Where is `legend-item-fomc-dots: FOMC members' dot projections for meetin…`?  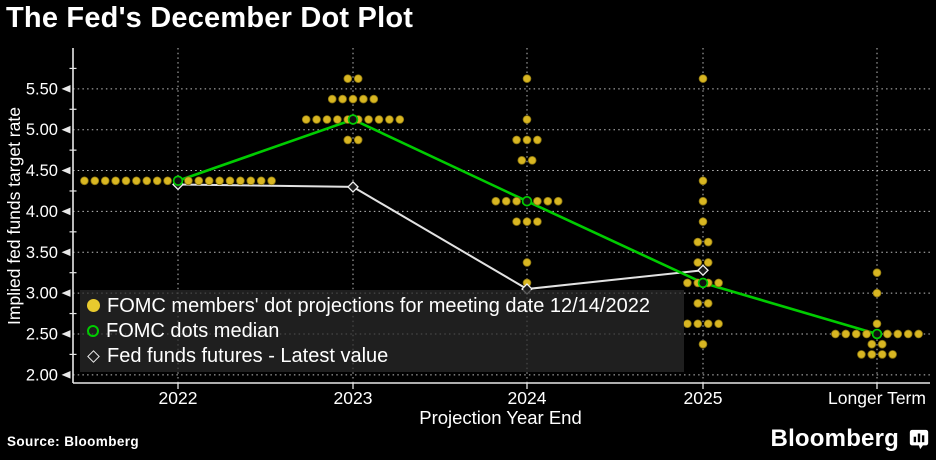
legend-item-fomc-dots: FOMC members' dot projections for meetin… is located at coordinates (383, 306).